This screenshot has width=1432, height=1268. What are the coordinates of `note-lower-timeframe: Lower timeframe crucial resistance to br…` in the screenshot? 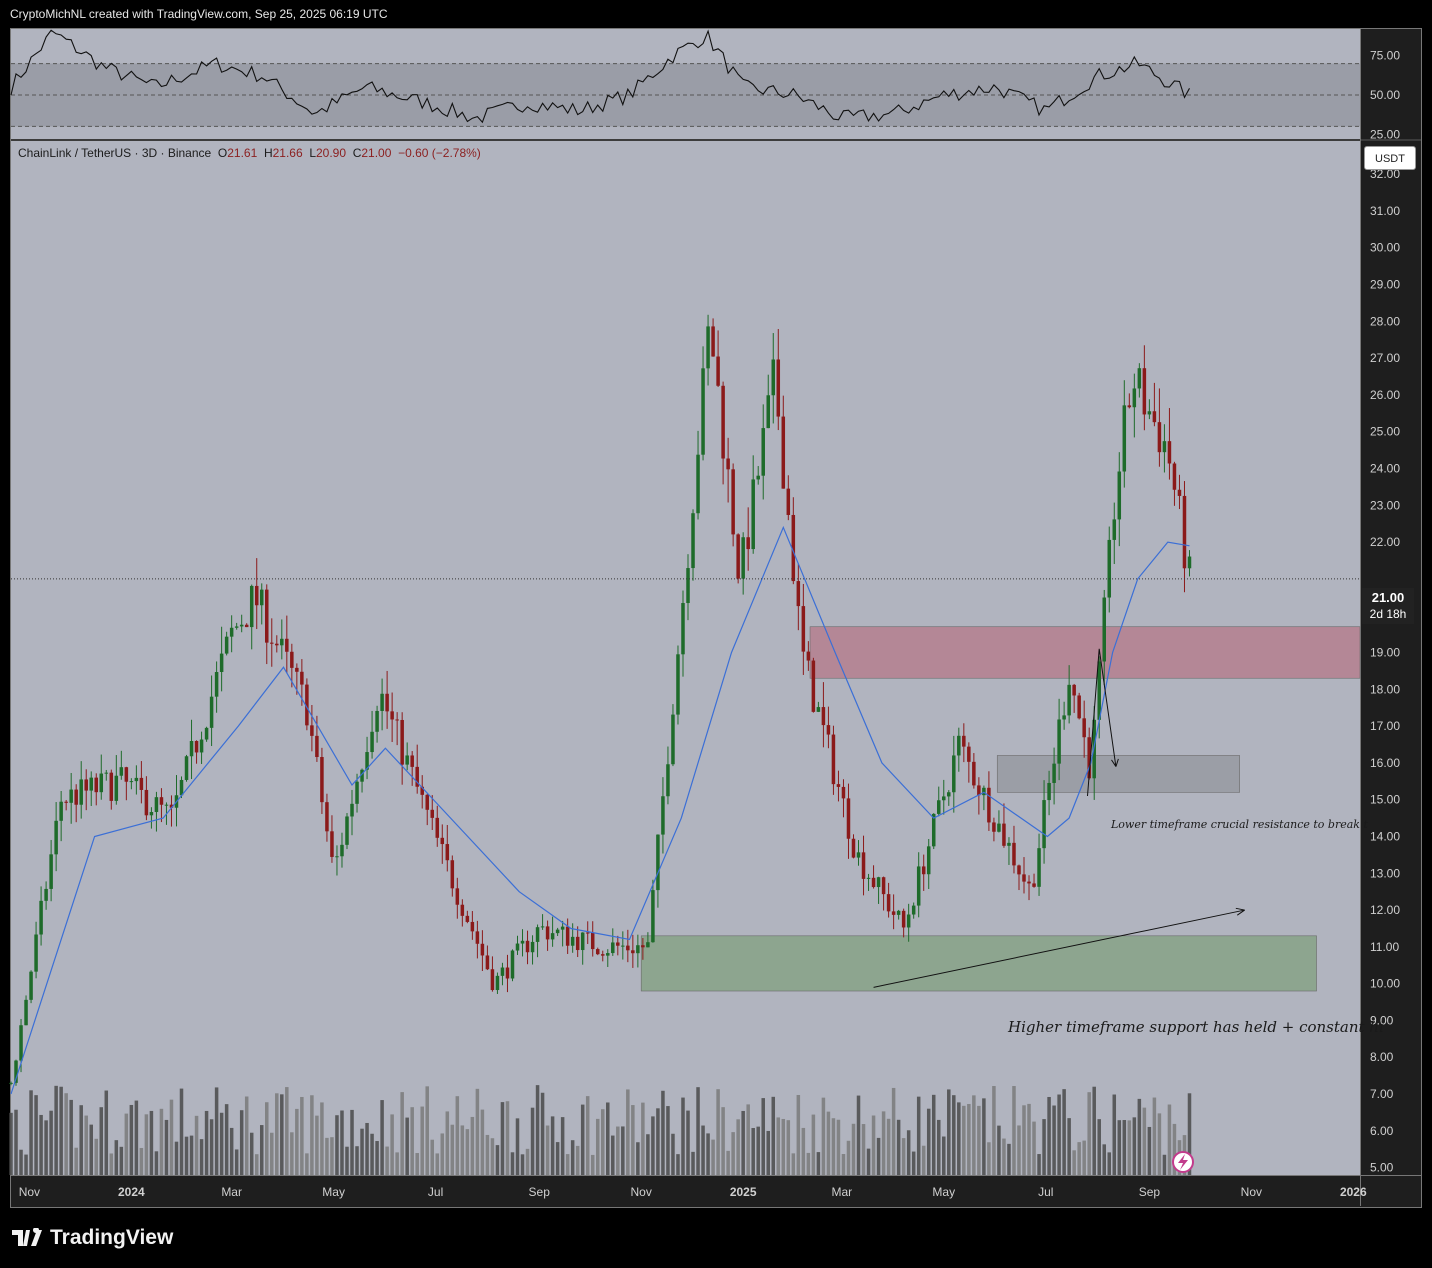 It's located at (1239, 824).